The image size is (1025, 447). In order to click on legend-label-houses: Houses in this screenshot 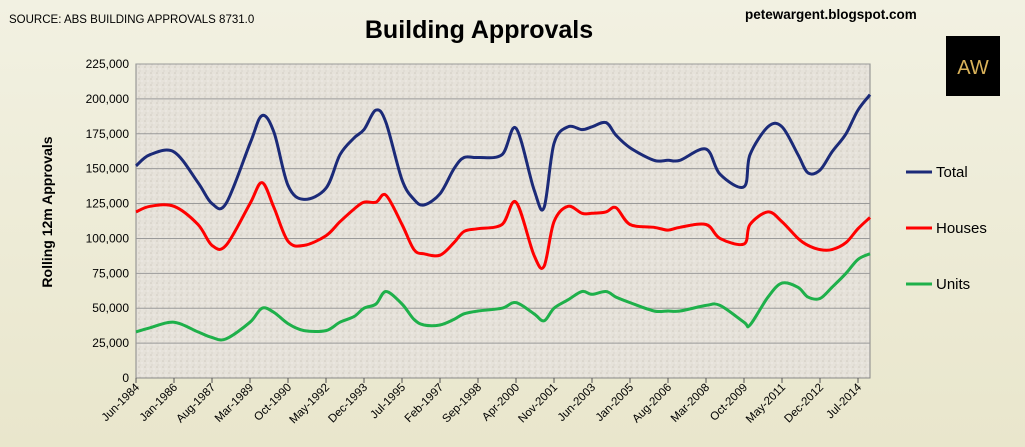, I will do `click(961, 228)`.